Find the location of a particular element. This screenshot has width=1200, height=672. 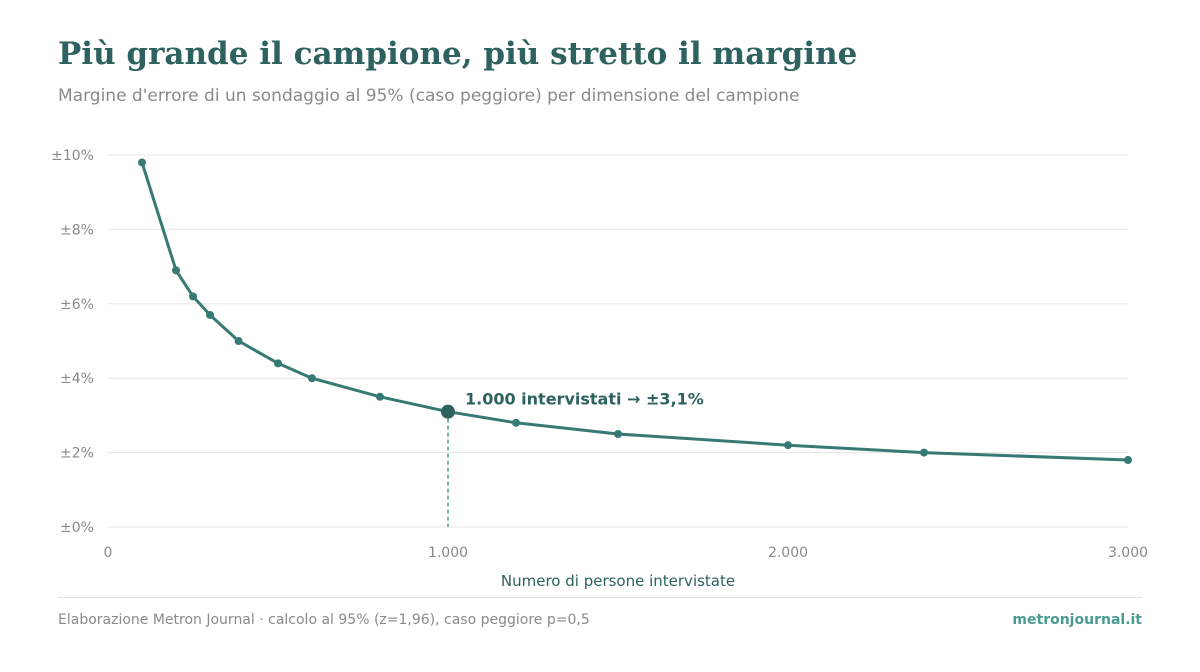

y-tick-label: ±0% is located at coordinates (77, 528).